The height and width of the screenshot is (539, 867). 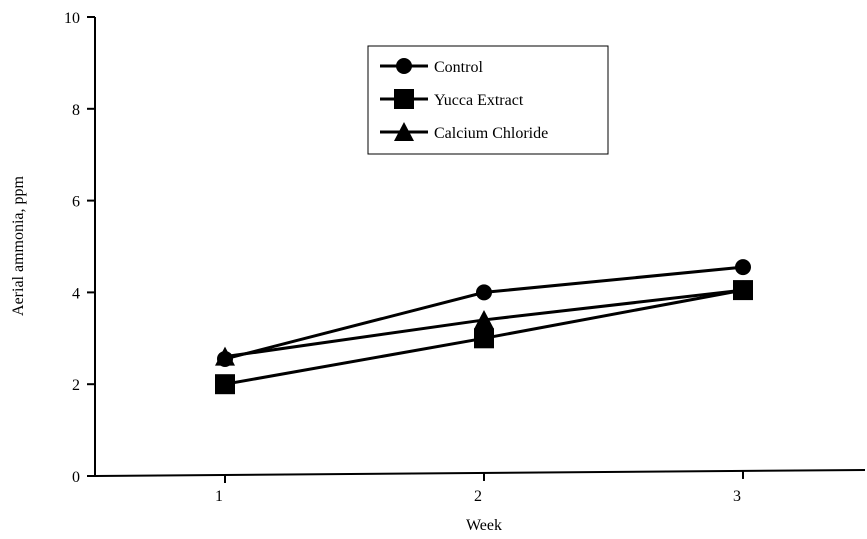 What do you see at coordinates (79, 248) in the screenshot?
I see `y-ticks: 0 2 4 6 8 10` at bounding box center [79, 248].